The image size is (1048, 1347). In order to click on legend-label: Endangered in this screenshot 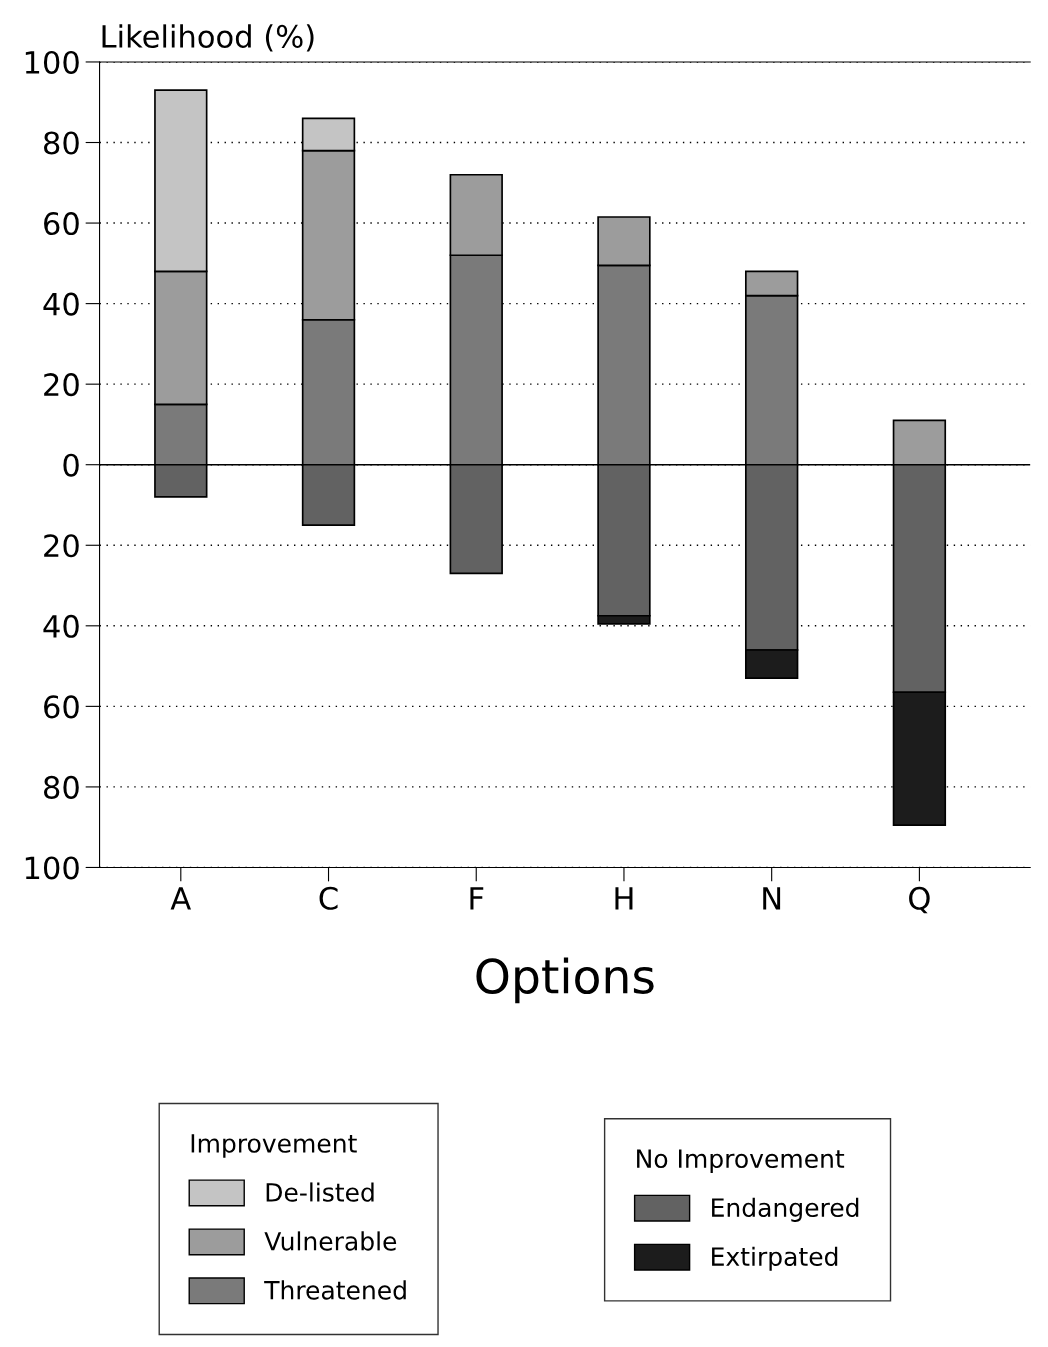, I will do `click(785, 1209)`.